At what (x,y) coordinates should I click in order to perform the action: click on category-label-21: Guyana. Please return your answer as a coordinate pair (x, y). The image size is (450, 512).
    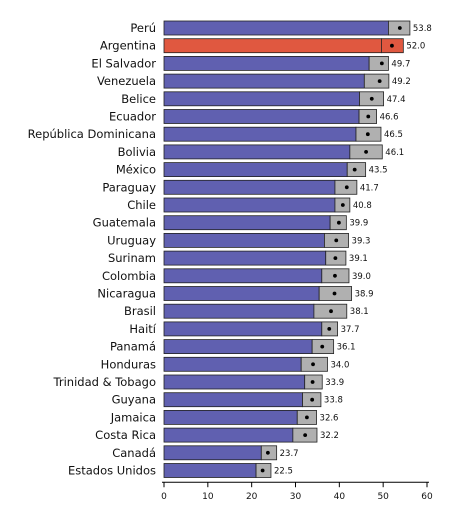
    Looking at the image, I should click on (134, 400).